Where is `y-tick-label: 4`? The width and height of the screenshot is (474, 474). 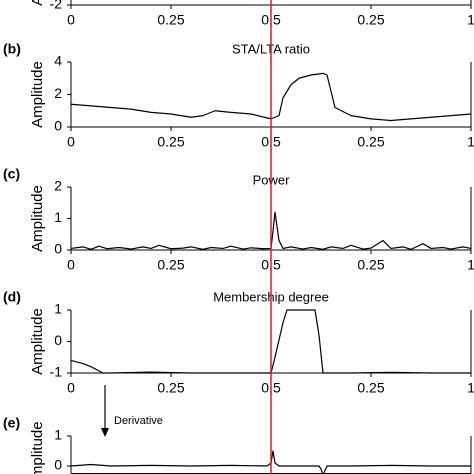 y-tick-label: 4 is located at coordinates (58, 61).